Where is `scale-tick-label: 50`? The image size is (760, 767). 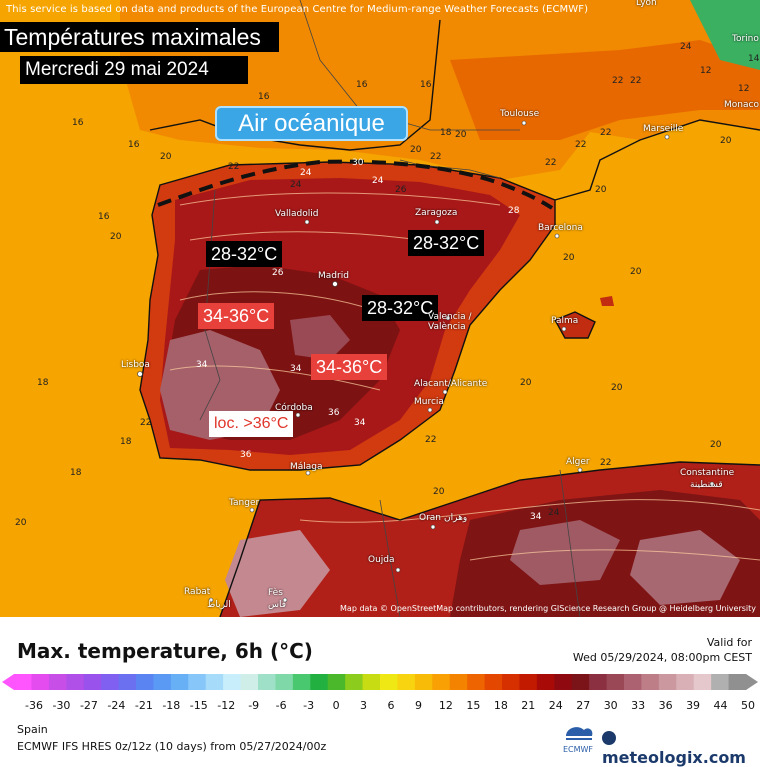
scale-tick-label: 50 is located at coordinates (748, 705).